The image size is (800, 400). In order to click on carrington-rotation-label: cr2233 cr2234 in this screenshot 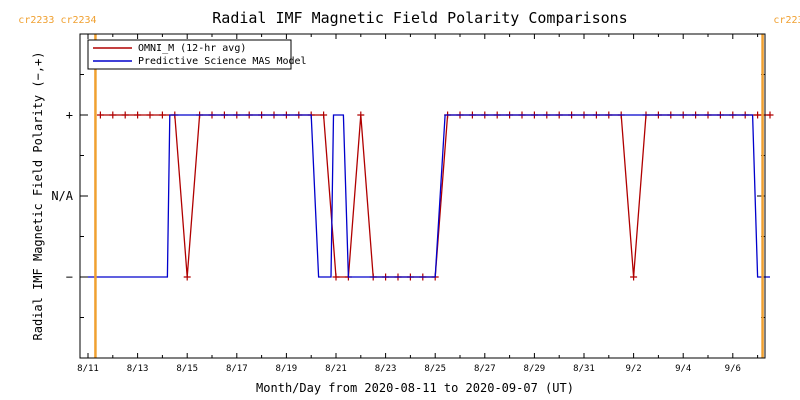, I will do `click(57, 20)`.